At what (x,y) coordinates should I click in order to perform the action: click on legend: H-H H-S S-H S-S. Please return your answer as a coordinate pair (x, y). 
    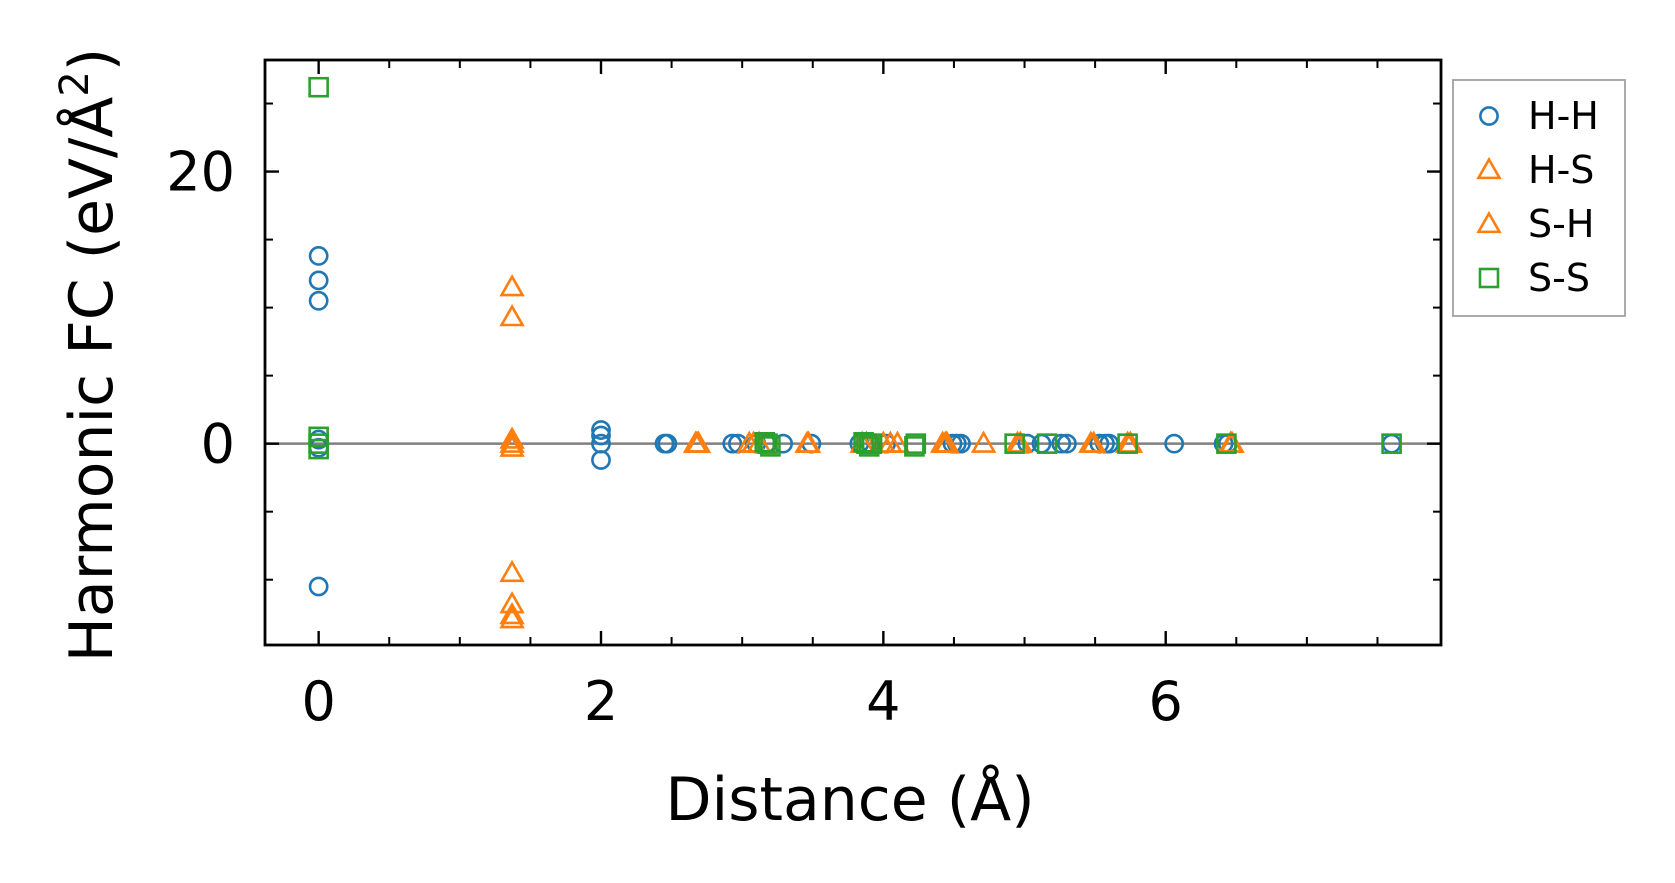
    Looking at the image, I should click on (1539, 198).